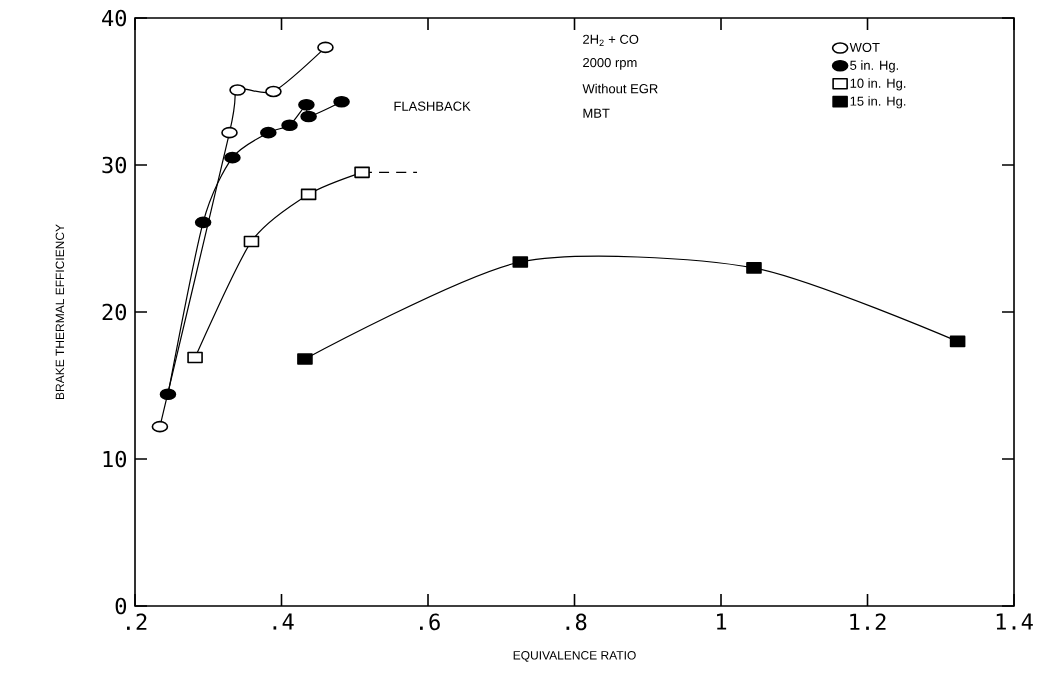 The image size is (1059, 686). What do you see at coordinates (620, 88) in the screenshot?
I see `annotation: Without EGR` at bounding box center [620, 88].